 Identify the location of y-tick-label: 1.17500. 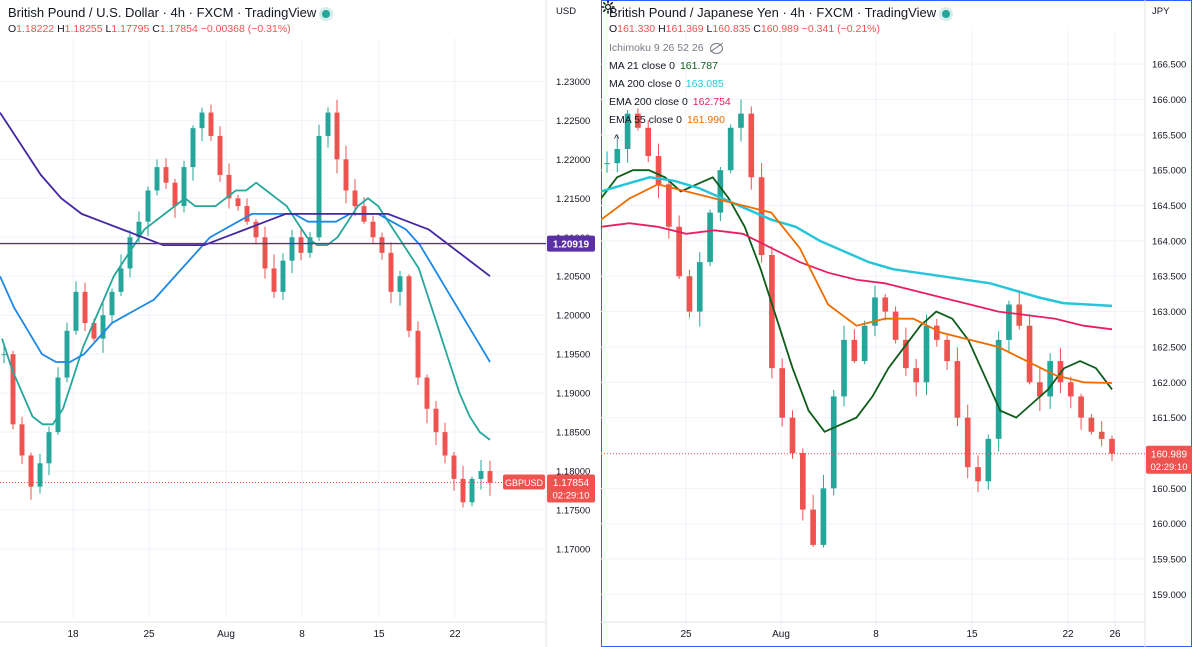
(573, 511).